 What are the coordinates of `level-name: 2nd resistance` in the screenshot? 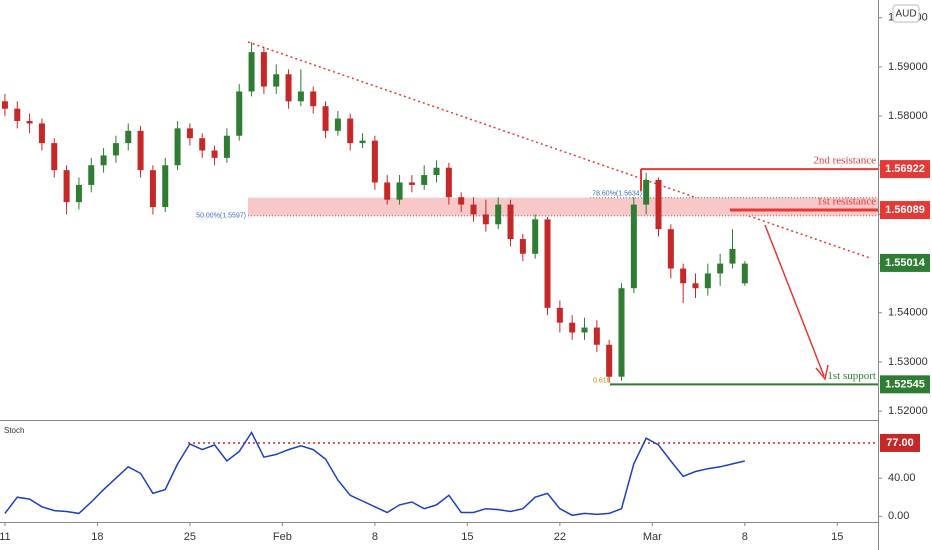 It's located at (844, 161).